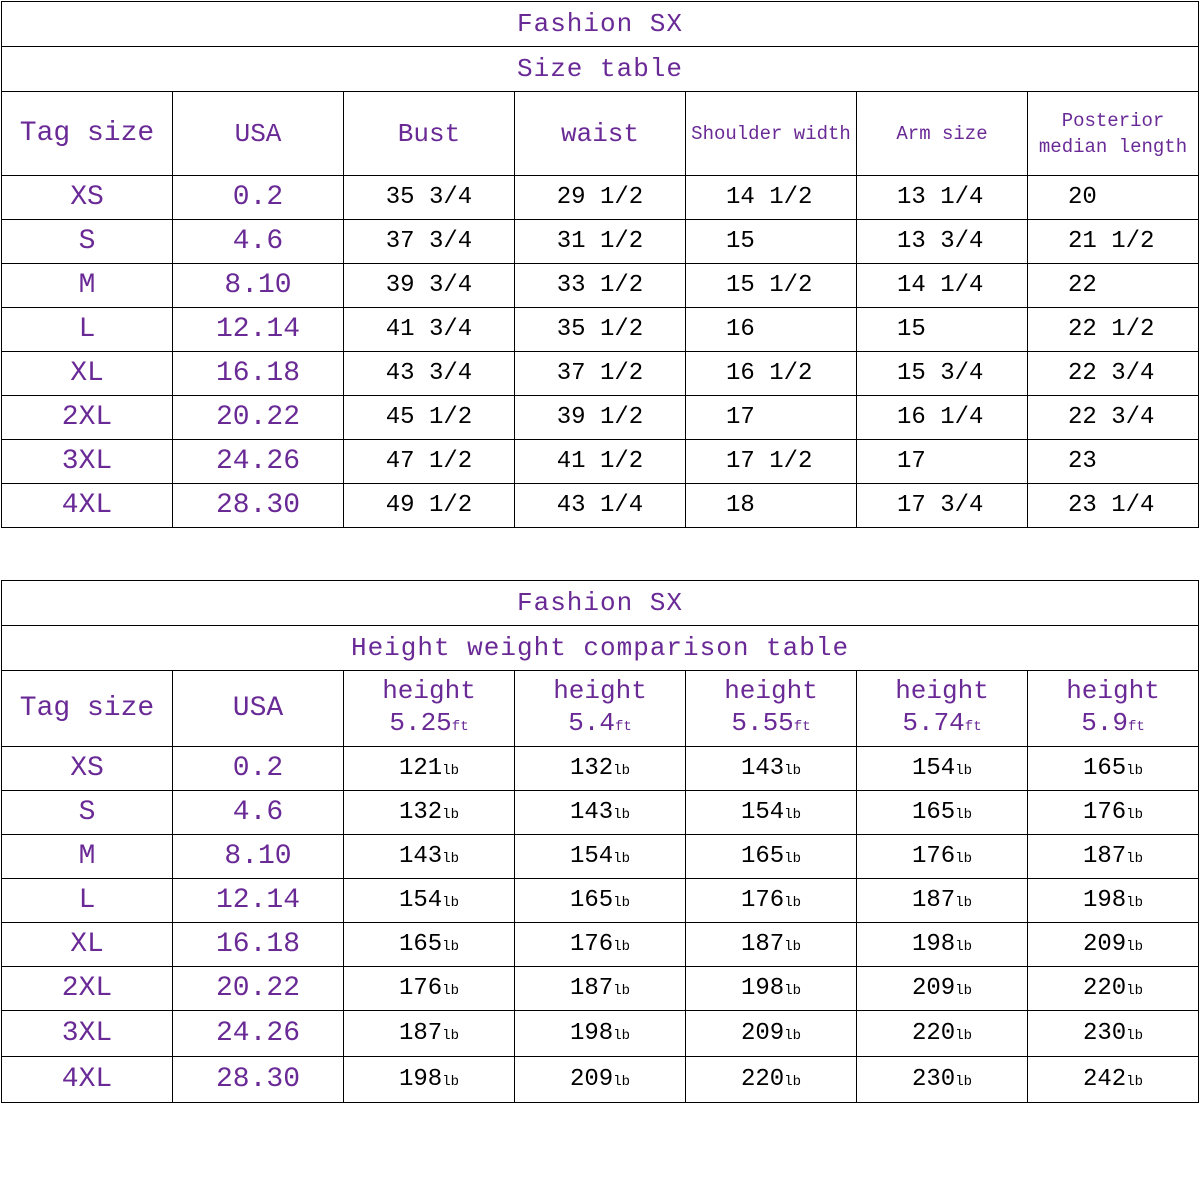 The height and width of the screenshot is (1200, 1200). I want to click on hw-tag-size-cell: 2XL, so click(87, 988).